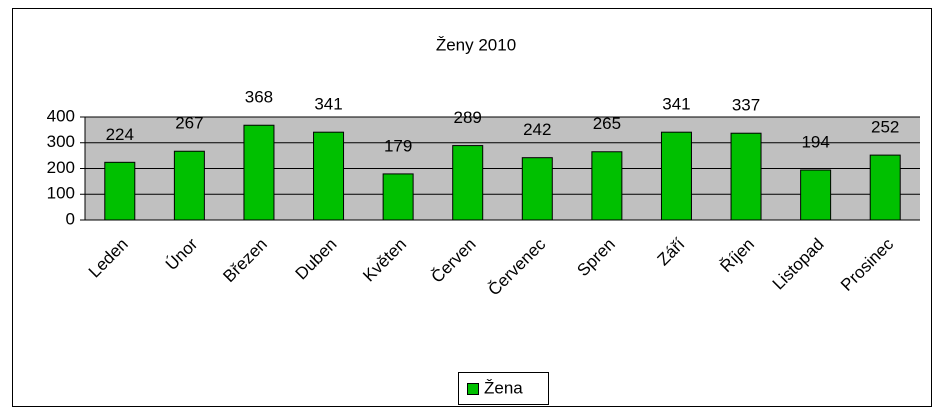 The width and height of the screenshot is (934, 408). I want to click on data-label: 224, so click(120, 134).